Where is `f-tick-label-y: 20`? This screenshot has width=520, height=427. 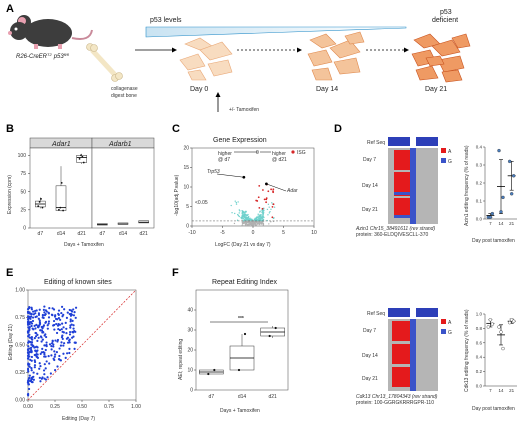 f-tick-label-y: 20 is located at coordinates (190, 351).